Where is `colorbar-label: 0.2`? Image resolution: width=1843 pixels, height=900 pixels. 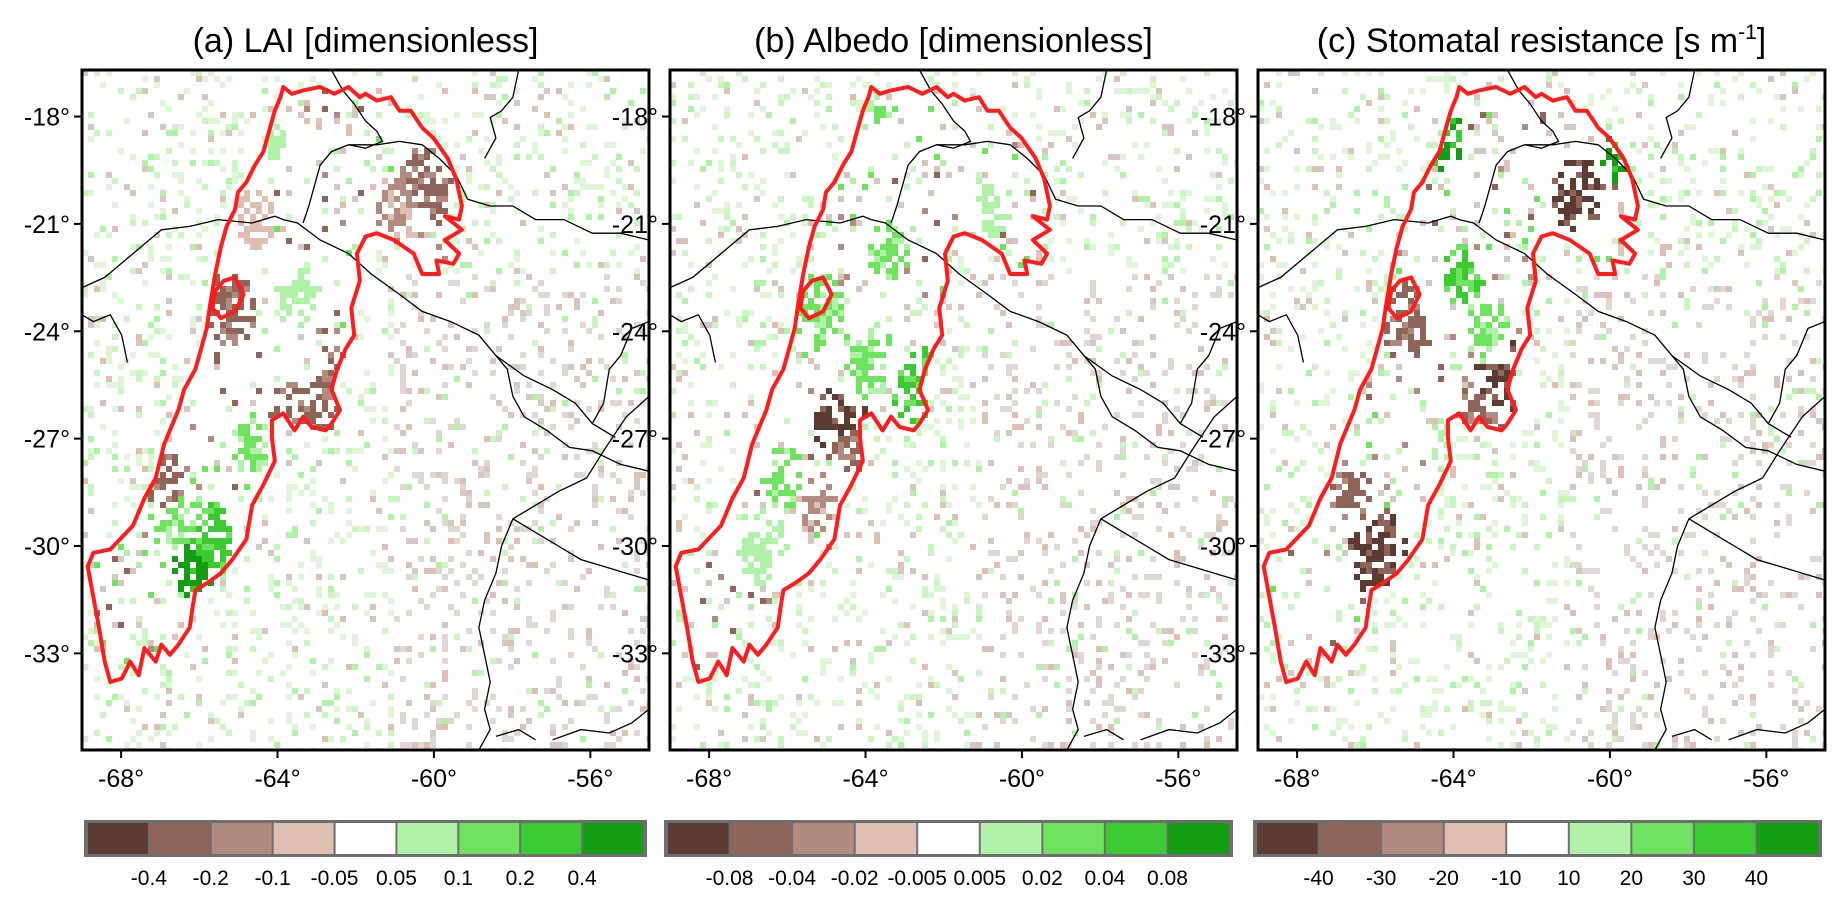
colorbar-label: 0.2 is located at coordinates (520, 878).